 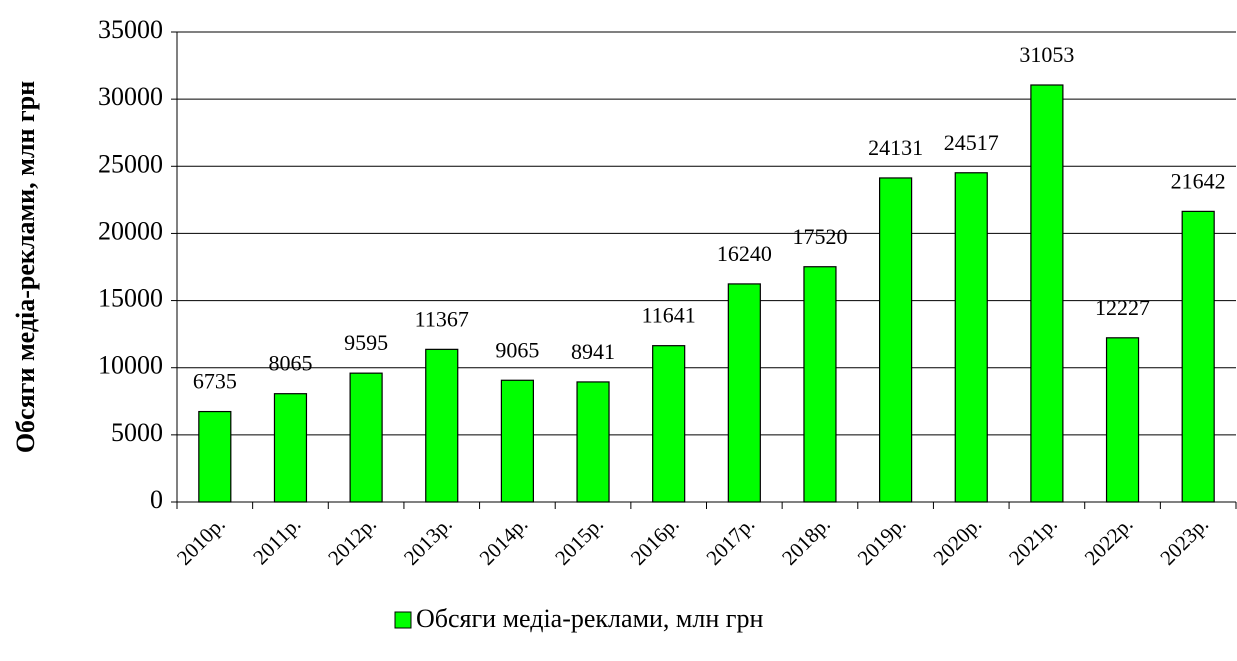 What do you see at coordinates (215, 381) in the screenshot?
I see `data-label: 6735` at bounding box center [215, 381].